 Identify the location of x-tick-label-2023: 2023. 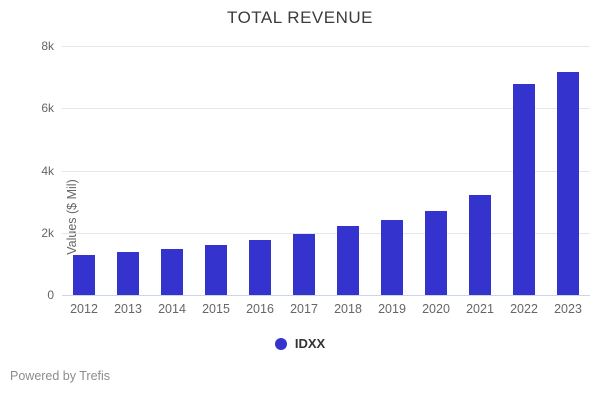
(568, 309).